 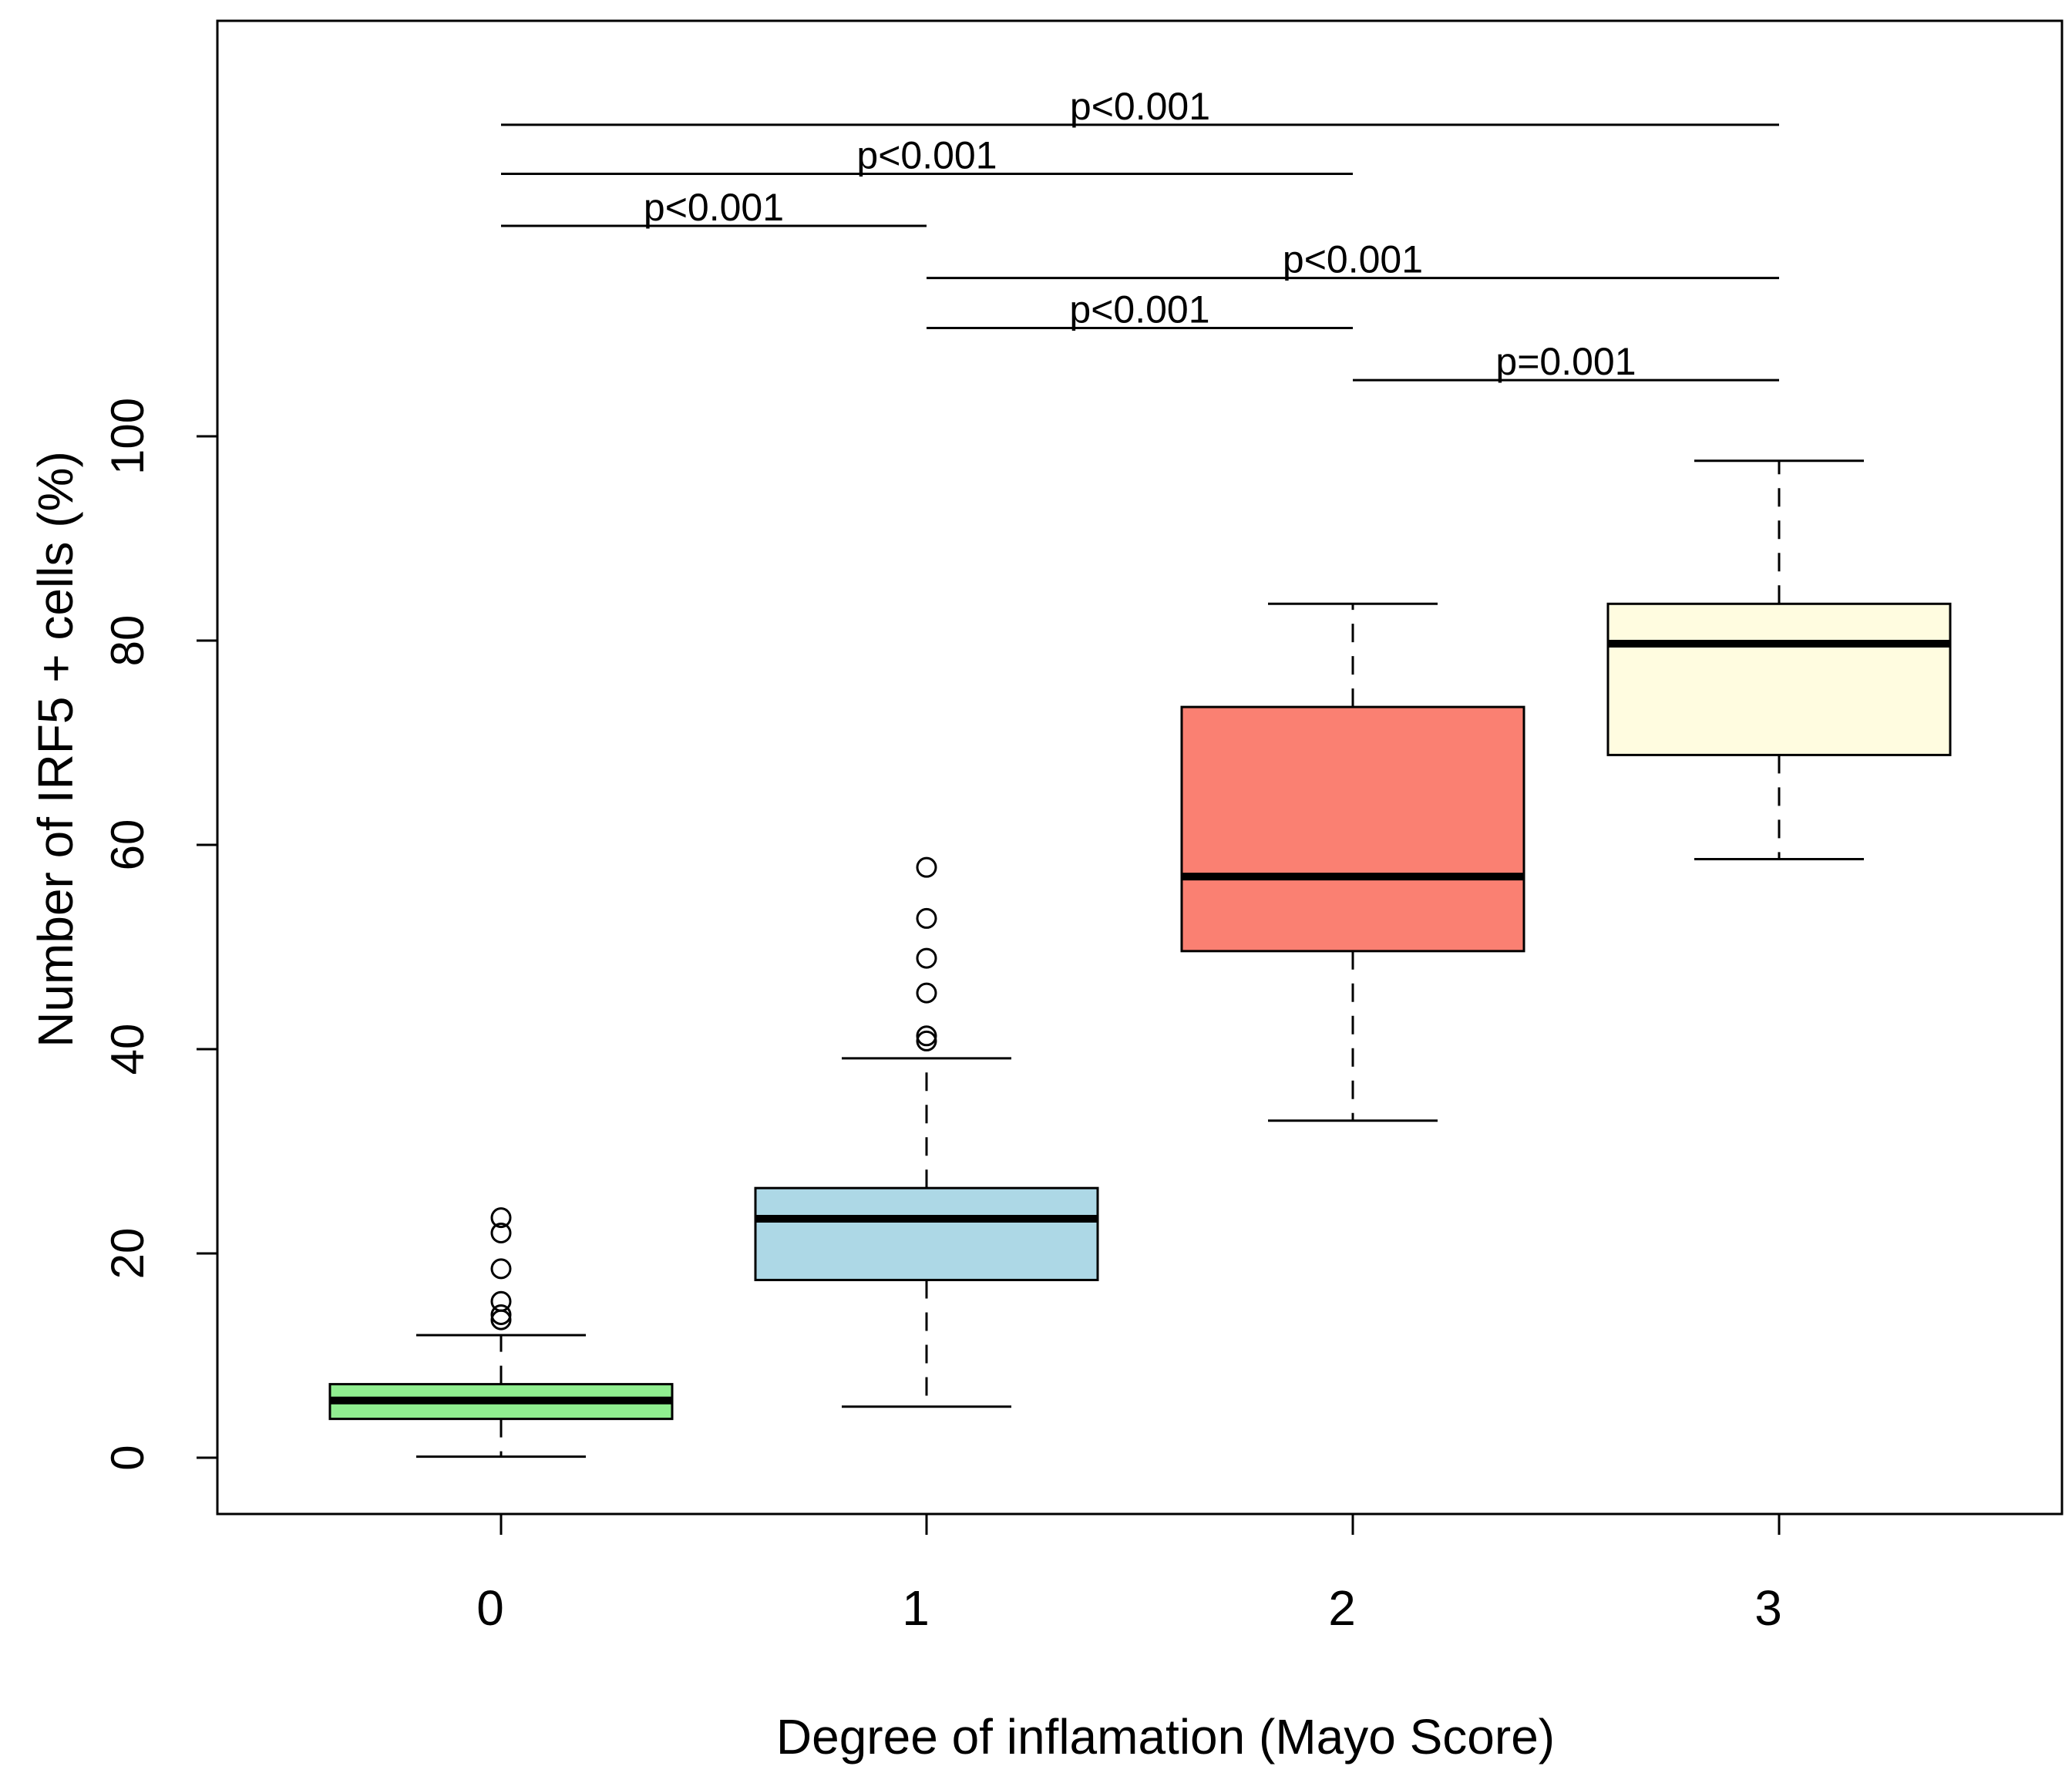 What do you see at coordinates (1768, 1608) in the screenshot?
I see `x-tick-label: 3` at bounding box center [1768, 1608].